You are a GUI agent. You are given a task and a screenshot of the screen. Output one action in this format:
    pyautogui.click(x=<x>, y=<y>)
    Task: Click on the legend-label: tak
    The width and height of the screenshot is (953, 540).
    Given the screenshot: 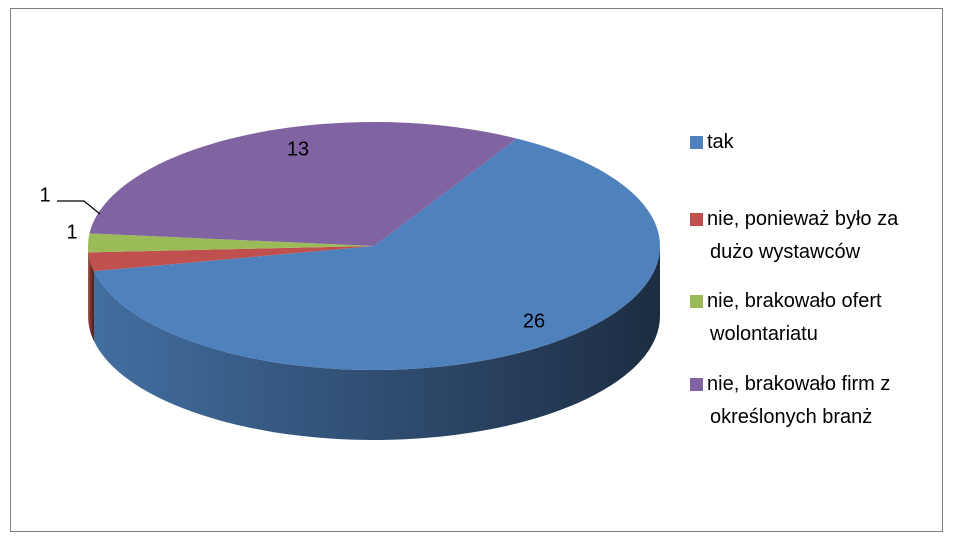 What is the action you would take?
    pyautogui.click(x=721, y=142)
    